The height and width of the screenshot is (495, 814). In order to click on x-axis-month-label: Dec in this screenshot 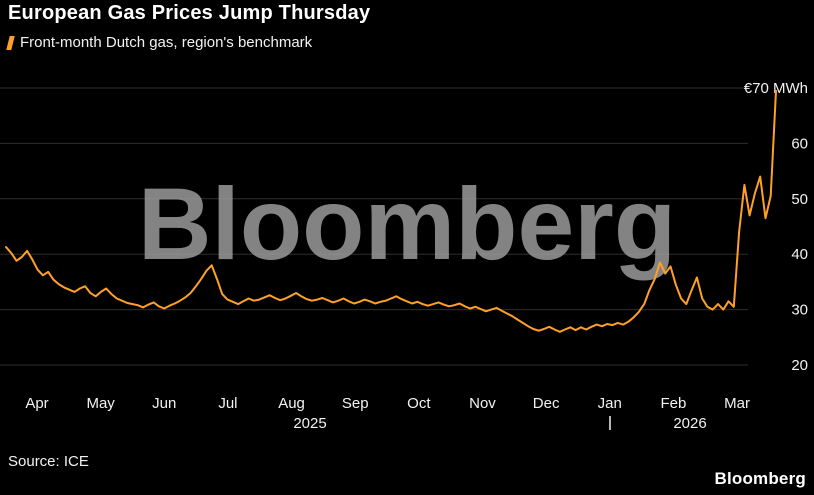, I will do `click(546, 403)`.